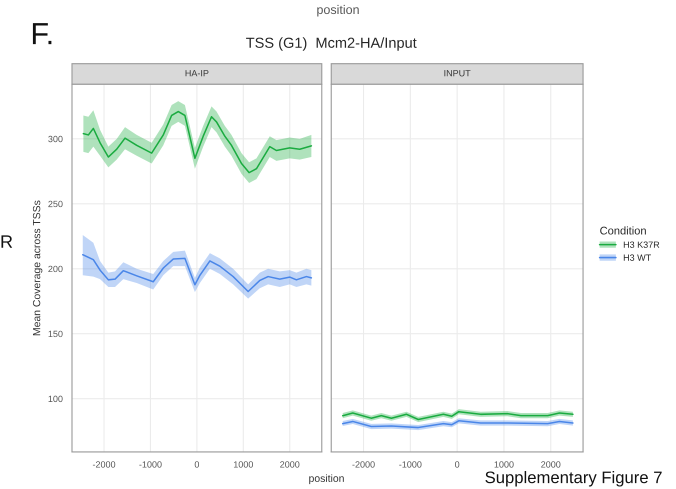  What do you see at coordinates (326, 479) in the screenshot?
I see `x-axis-title: position` at bounding box center [326, 479].